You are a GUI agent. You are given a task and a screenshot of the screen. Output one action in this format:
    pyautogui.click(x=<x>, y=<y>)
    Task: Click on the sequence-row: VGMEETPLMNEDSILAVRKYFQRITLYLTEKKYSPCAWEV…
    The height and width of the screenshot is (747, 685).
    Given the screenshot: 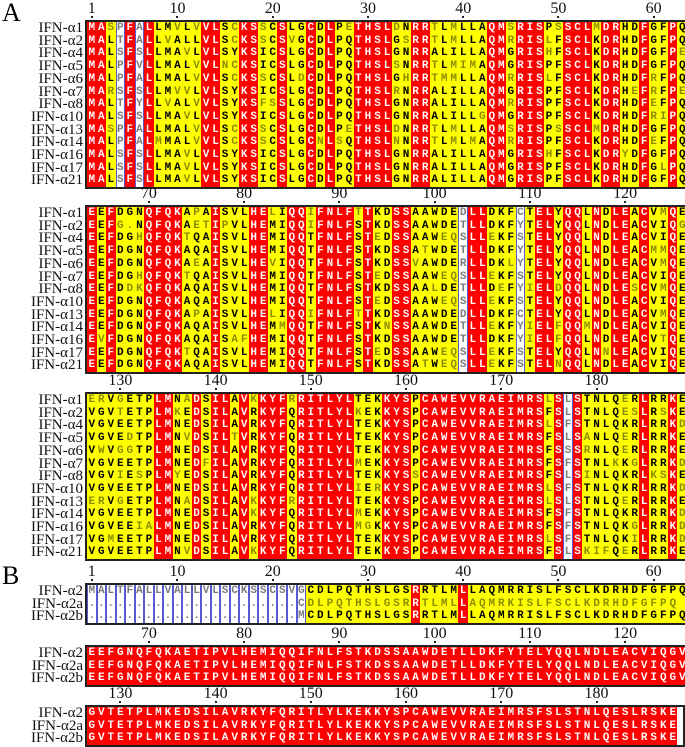 What is the action you would take?
    pyautogui.click(x=386, y=539)
    